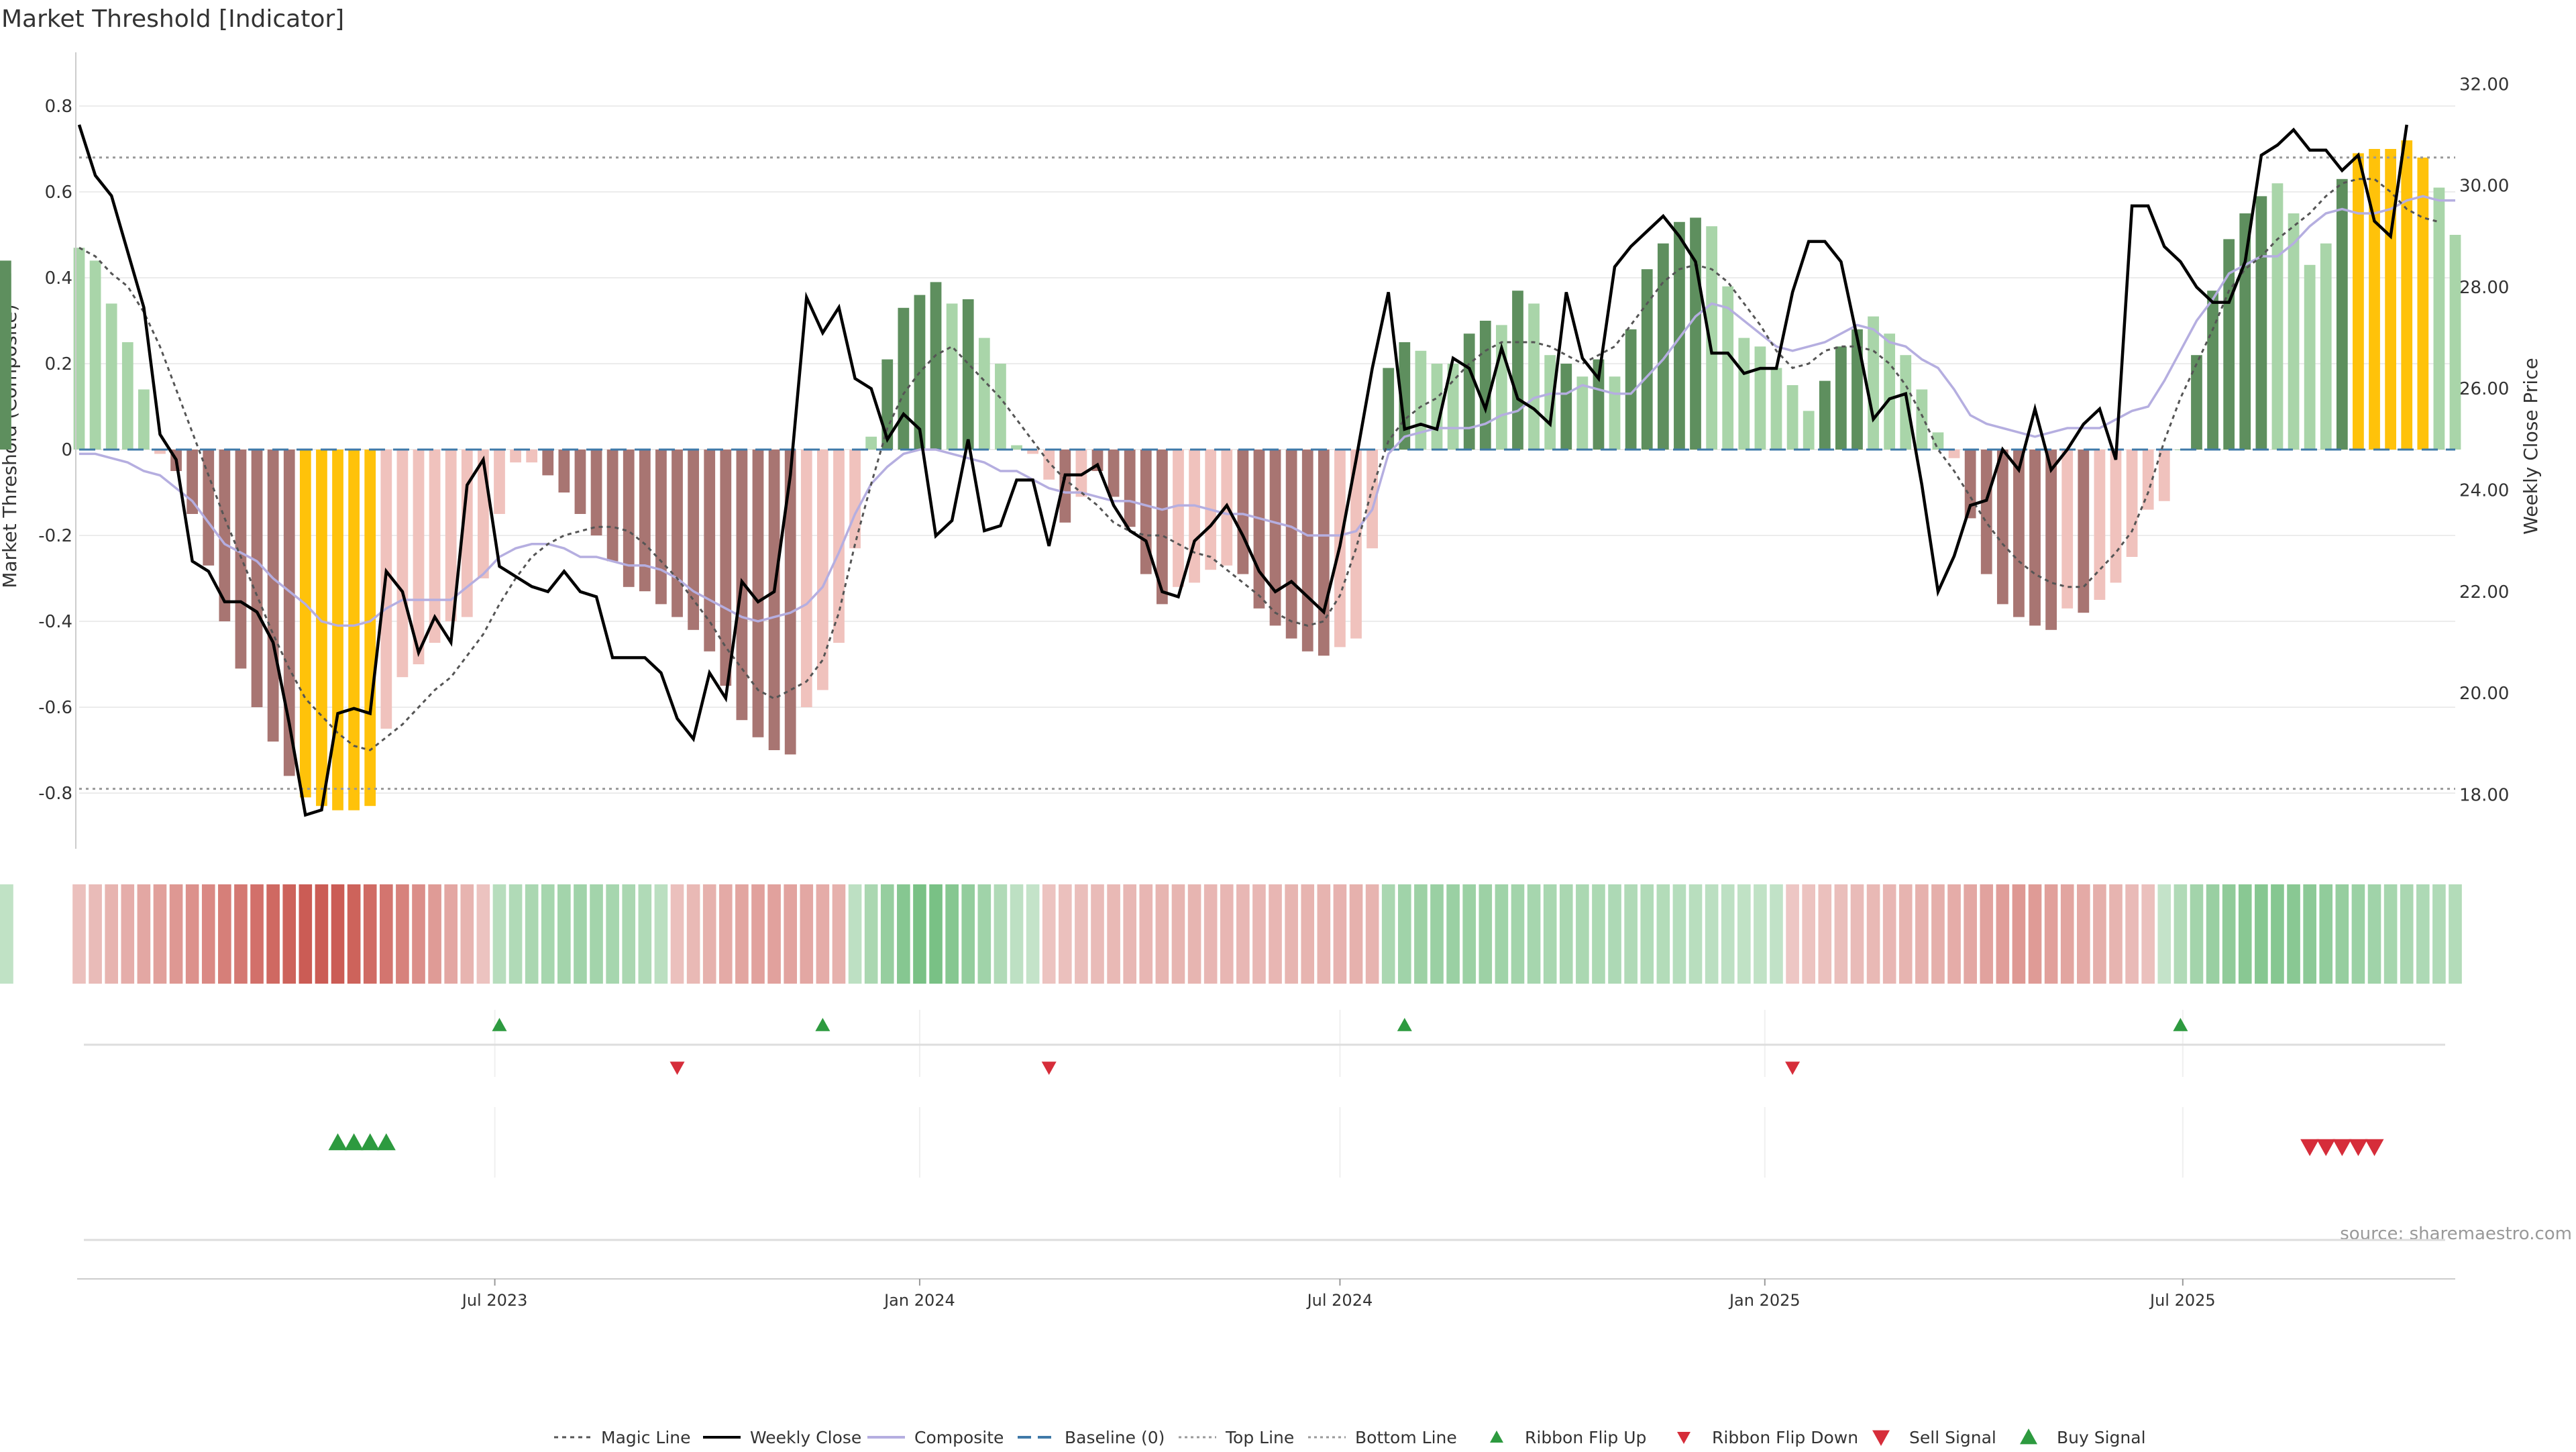  I want to click on x-tick-label: Jul 2023, so click(494, 1301).